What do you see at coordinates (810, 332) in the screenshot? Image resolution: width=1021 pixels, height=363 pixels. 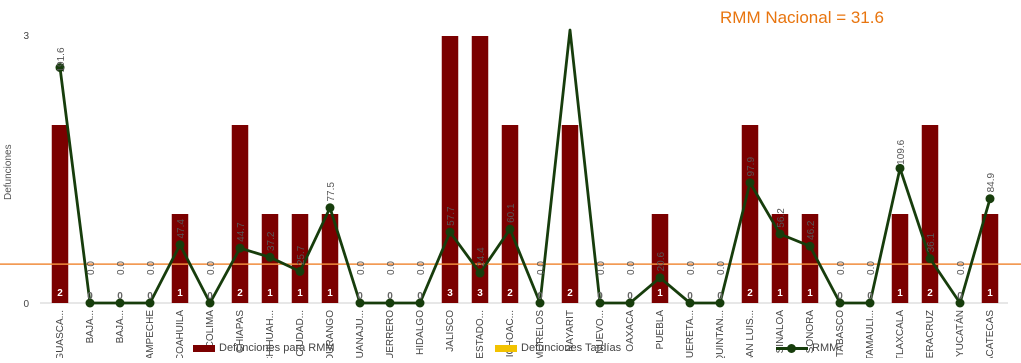 I see `x-tick-label: SONORA` at bounding box center [810, 332].